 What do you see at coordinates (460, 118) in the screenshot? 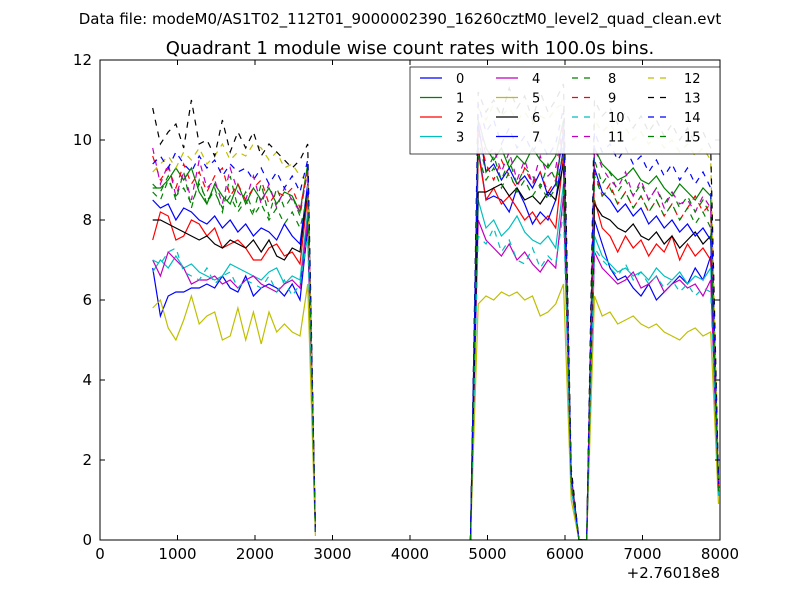
I see `legend-label-2: 2` at bounding box center [460, 118].